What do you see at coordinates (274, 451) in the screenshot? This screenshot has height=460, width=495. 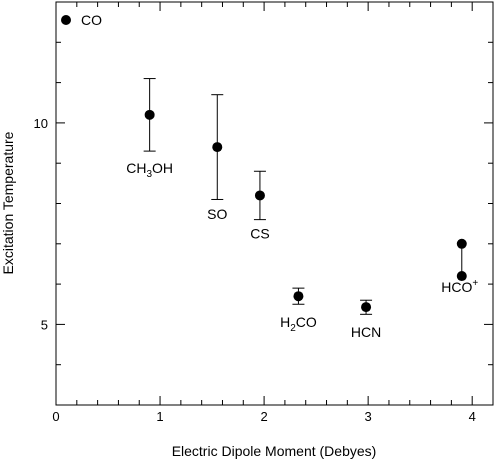 I see `x-axis-label: Electric Dipole Moment (Debyes)` at bounding box center [274, 451].